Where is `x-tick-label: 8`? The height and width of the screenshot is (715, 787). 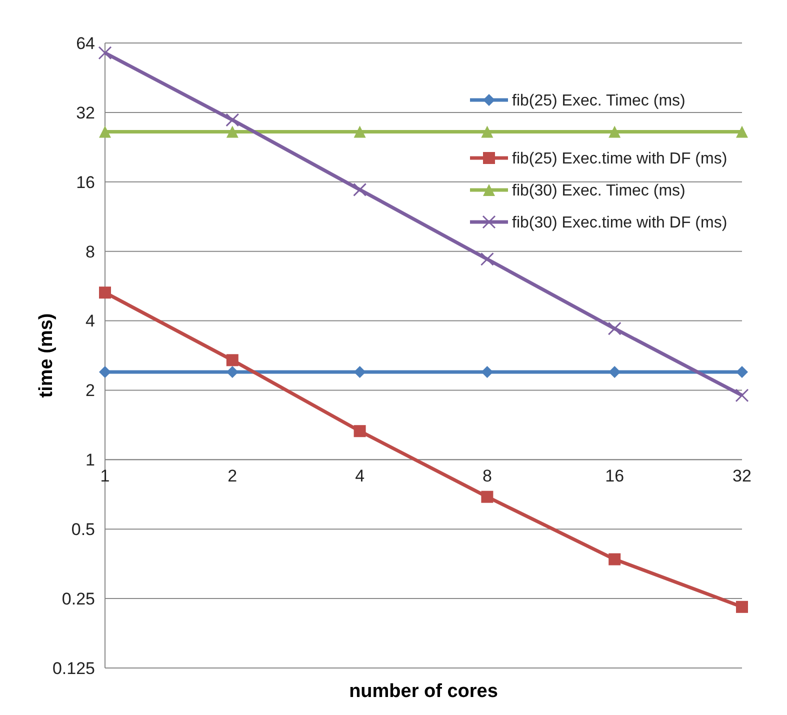
x-tick-label: 8 is located at coordinates (487, 476).